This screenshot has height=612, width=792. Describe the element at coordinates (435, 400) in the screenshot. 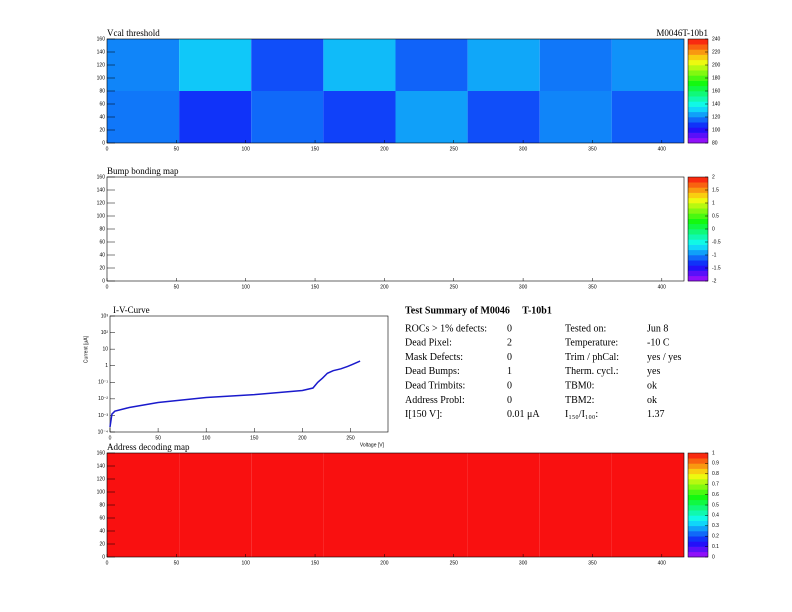

I see `summary-label: Address Probl:` at that location.